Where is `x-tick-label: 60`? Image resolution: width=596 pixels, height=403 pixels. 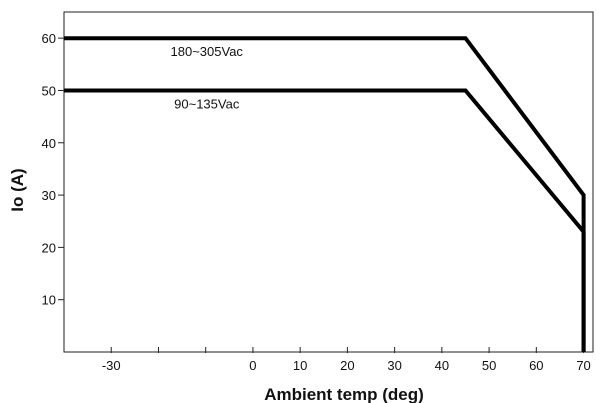
x-tick-label: 60 is located at coordinates (536, 365).